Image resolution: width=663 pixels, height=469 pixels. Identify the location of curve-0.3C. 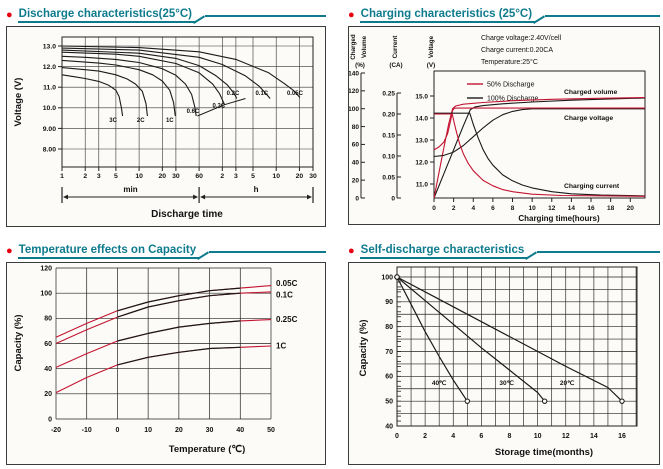
(143, 78).